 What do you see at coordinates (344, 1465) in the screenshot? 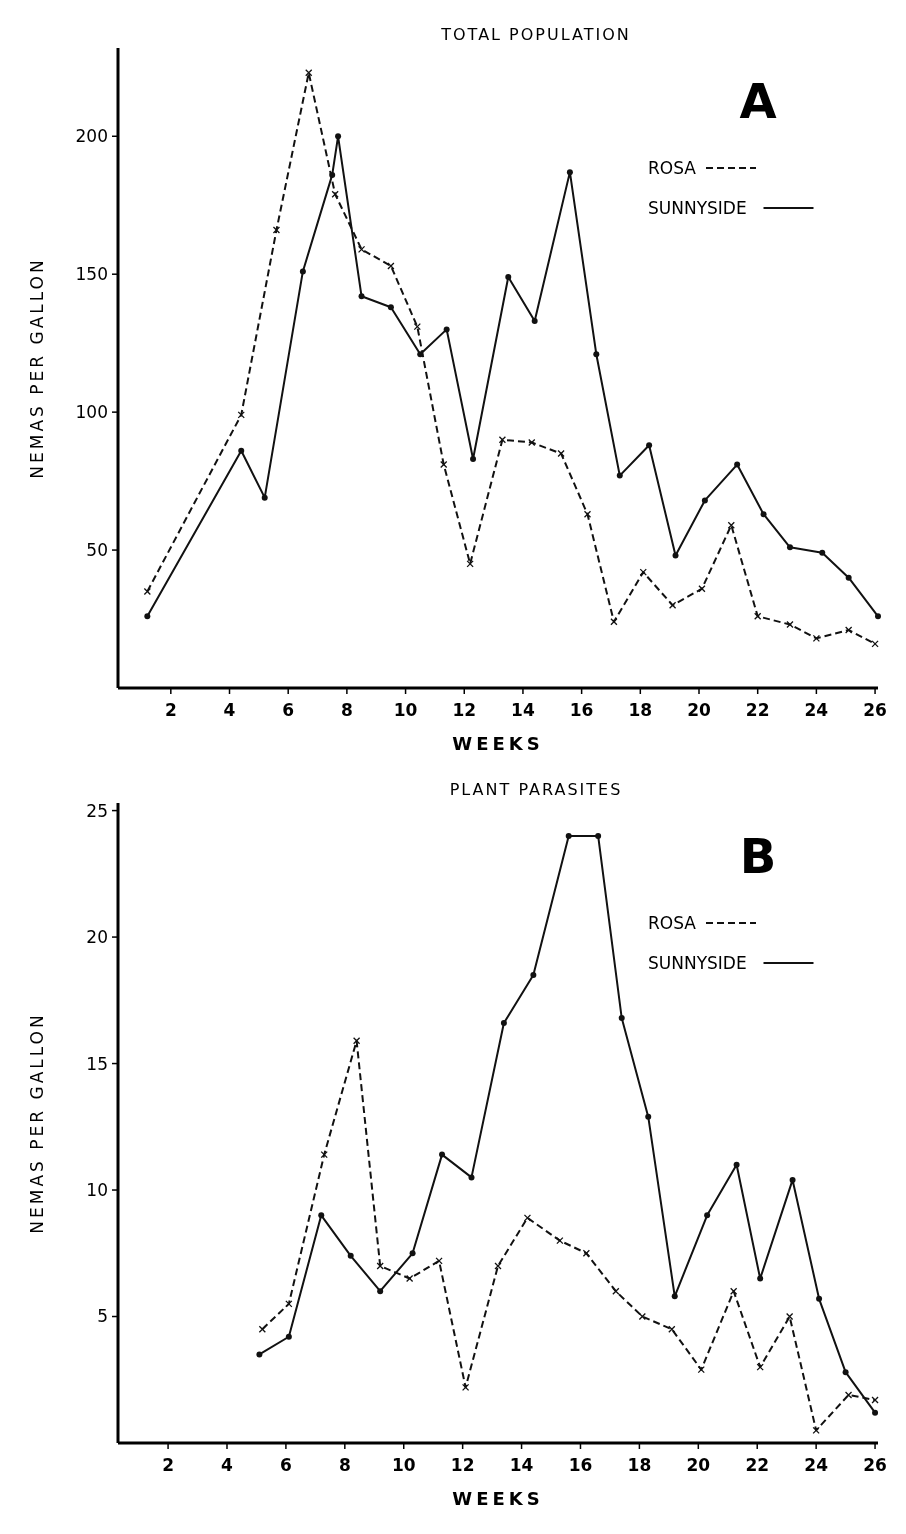
I see `x-tick-label: 8` at bounding box center [344, 1465].